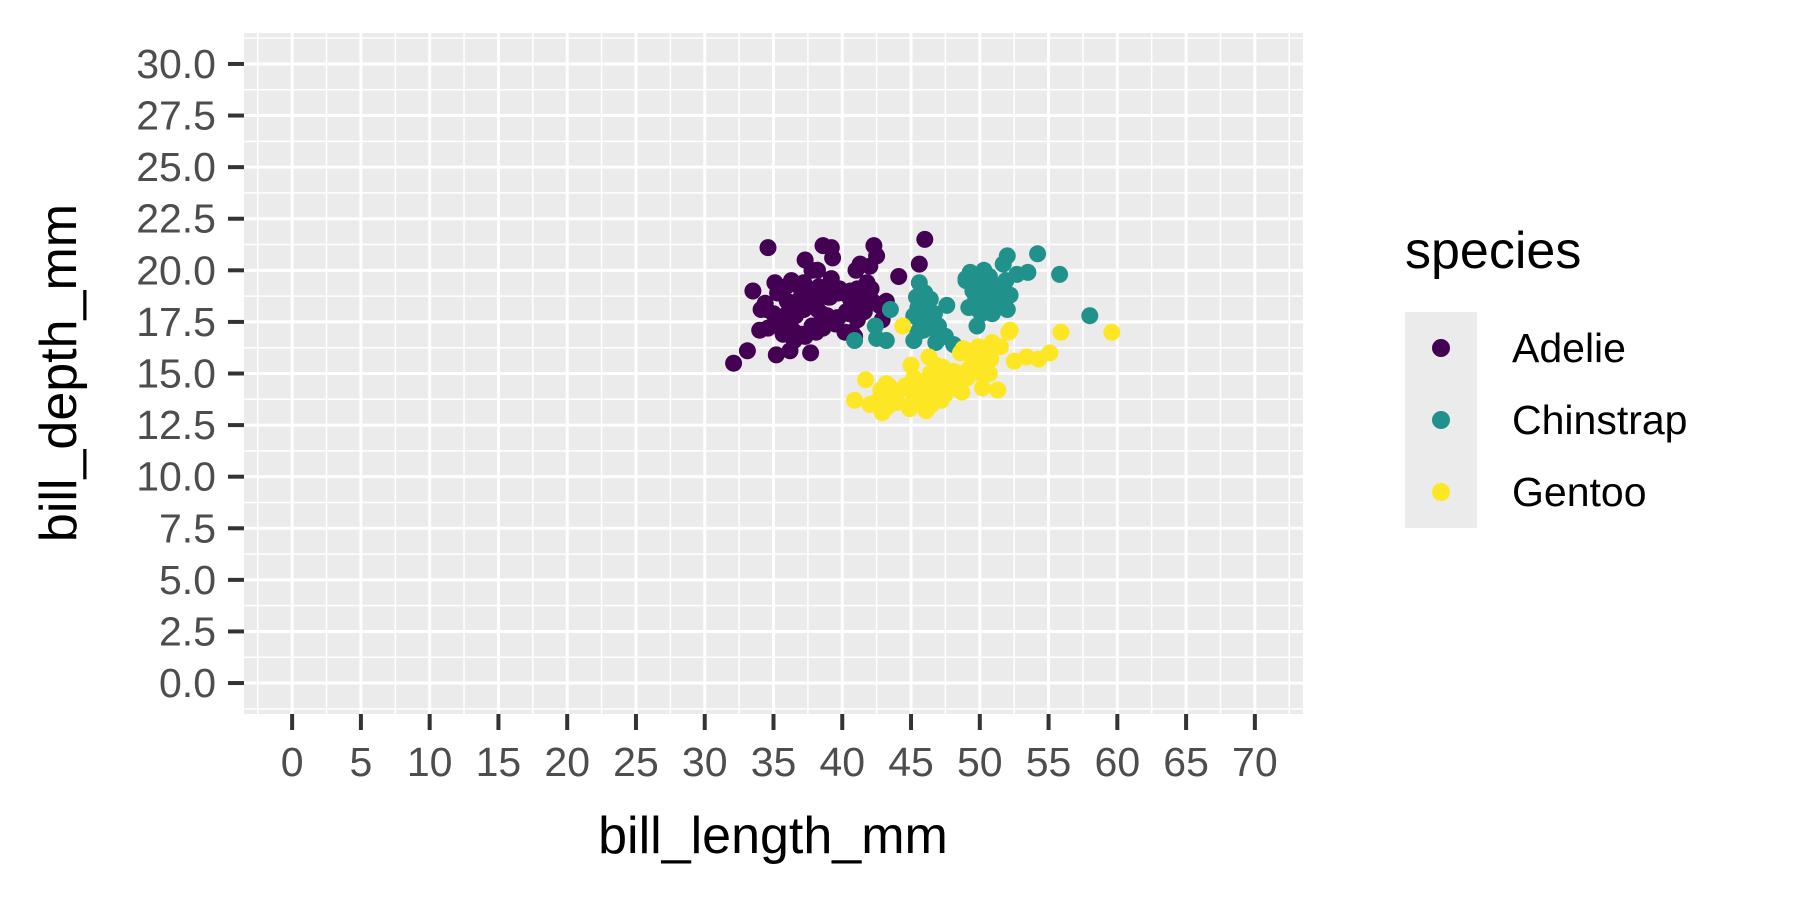 The height and width of the screenshot is (900, 1800). What do you see at coordinates (1579, 492) in the screenshot?
I see `legend-label-gentoo: Gentoo` at bounding box center [1579, 492].